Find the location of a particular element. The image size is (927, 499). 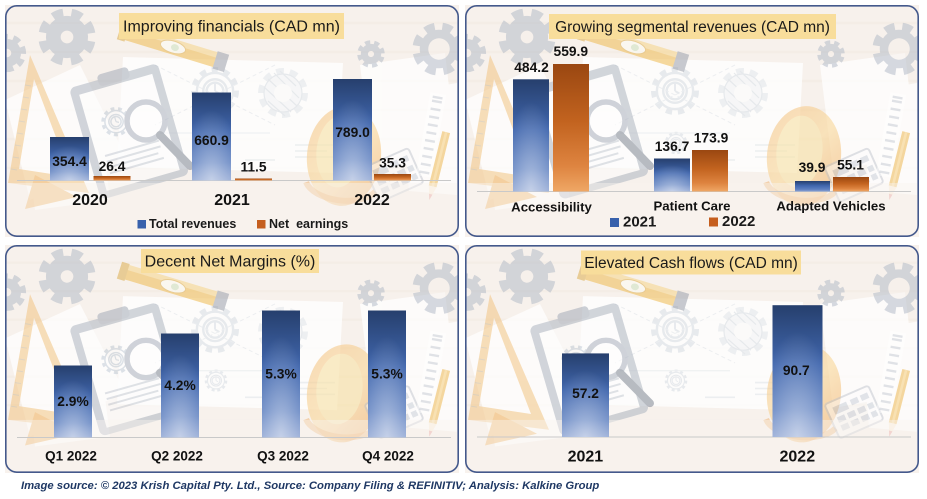

svg-text: 354.4 is located at coordinates (69, 161).